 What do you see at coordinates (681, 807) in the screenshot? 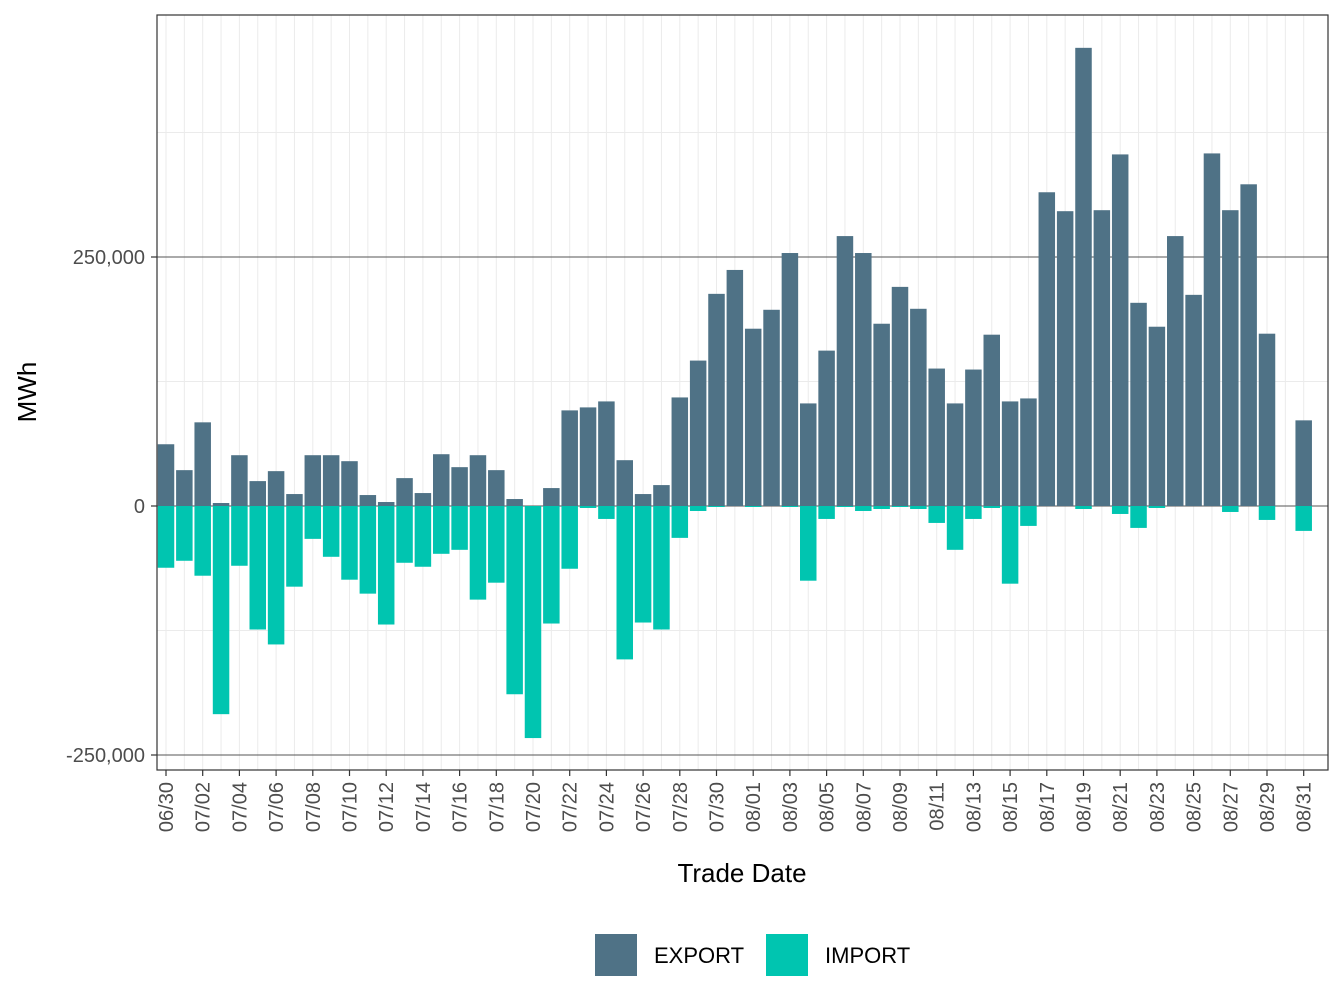
I see `x-tick-label: 07/28` at bounding box center [681, 807].